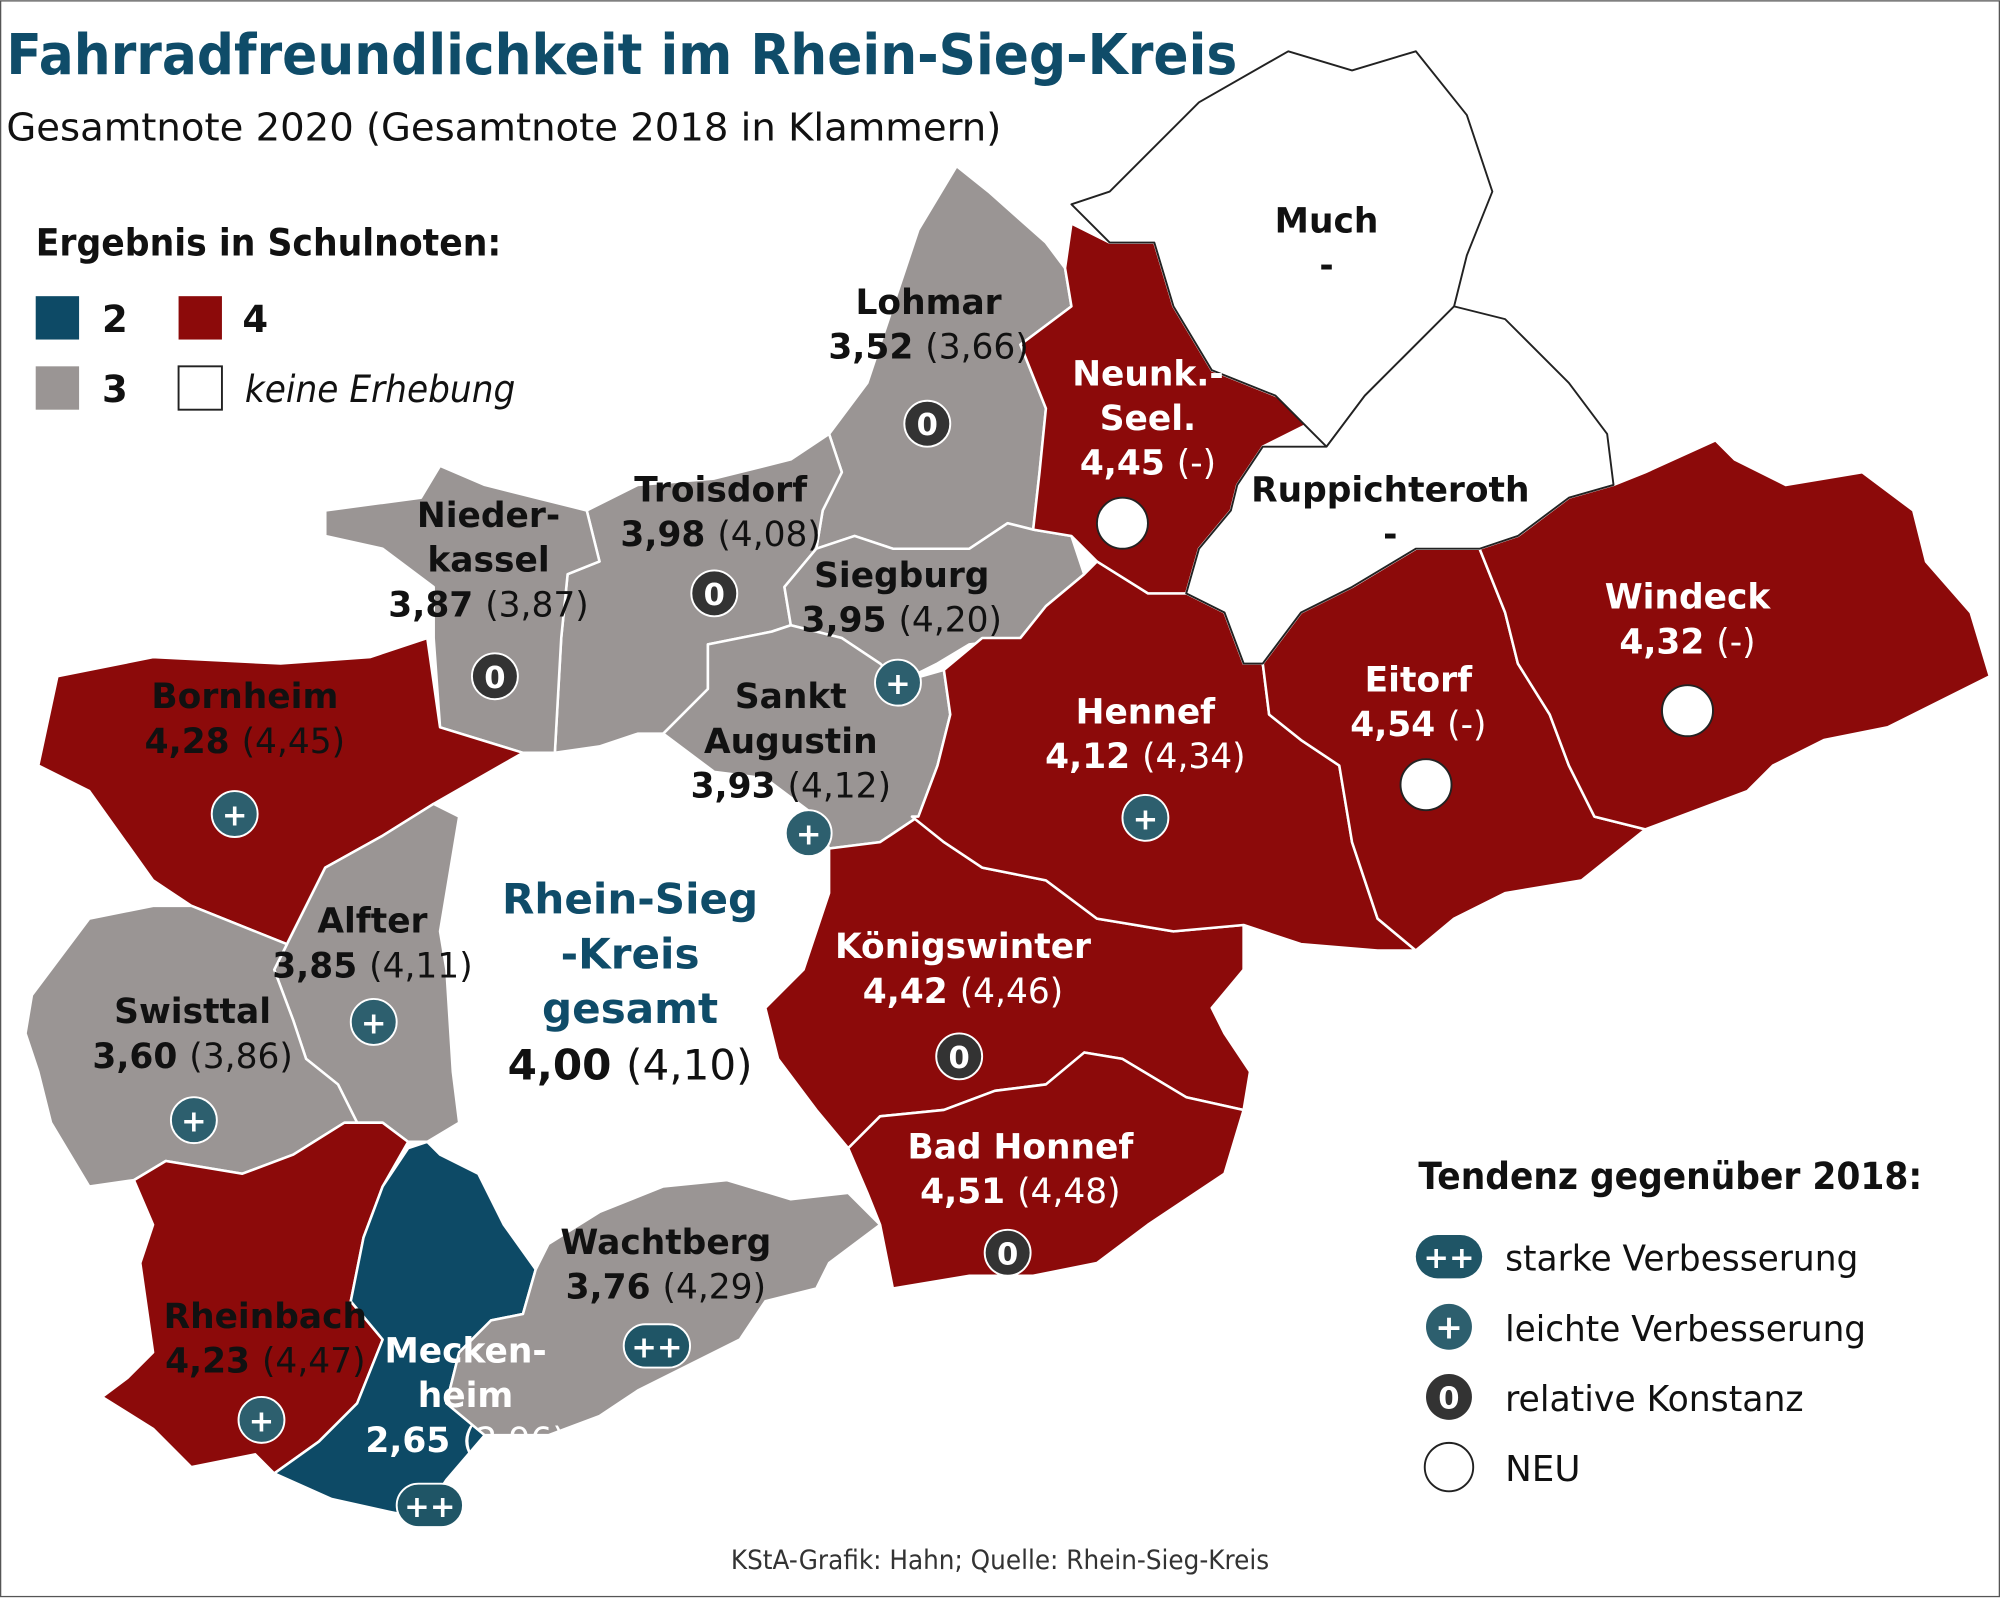  What do you see at coordinates (265, 1317) in the screenshot?
I see `region-name: Rheinbach` at bounding box center [265, 1317].